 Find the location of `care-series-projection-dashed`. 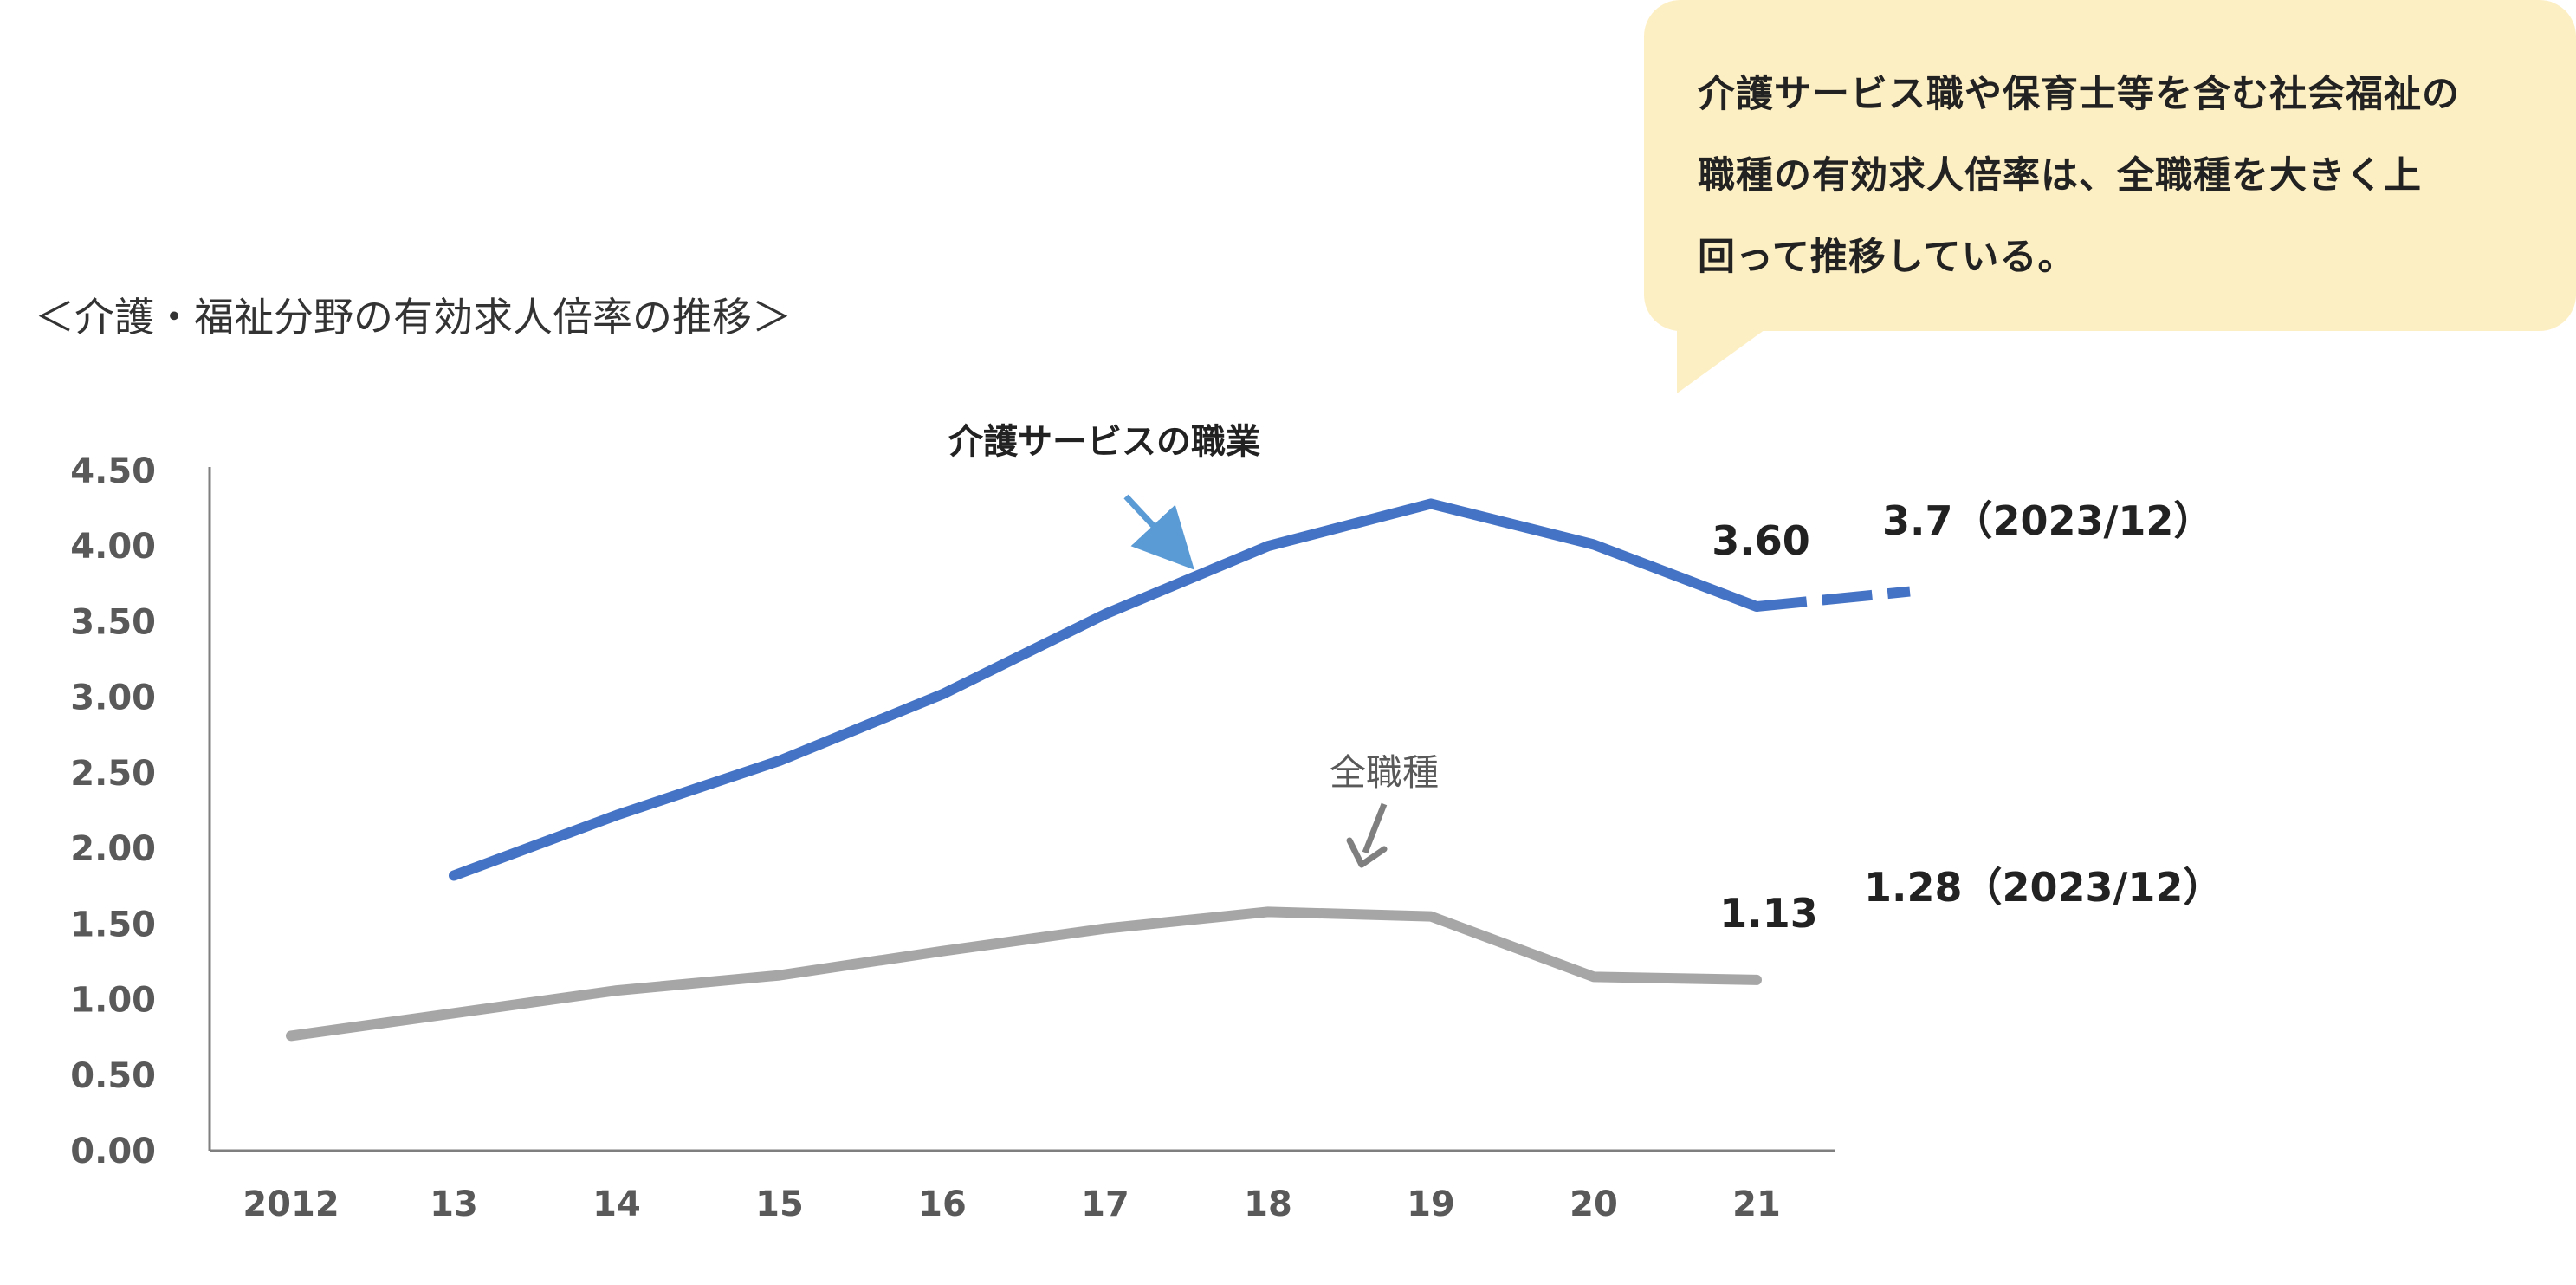

care-series-projection-dashed is located at coordinates (1833, 599).